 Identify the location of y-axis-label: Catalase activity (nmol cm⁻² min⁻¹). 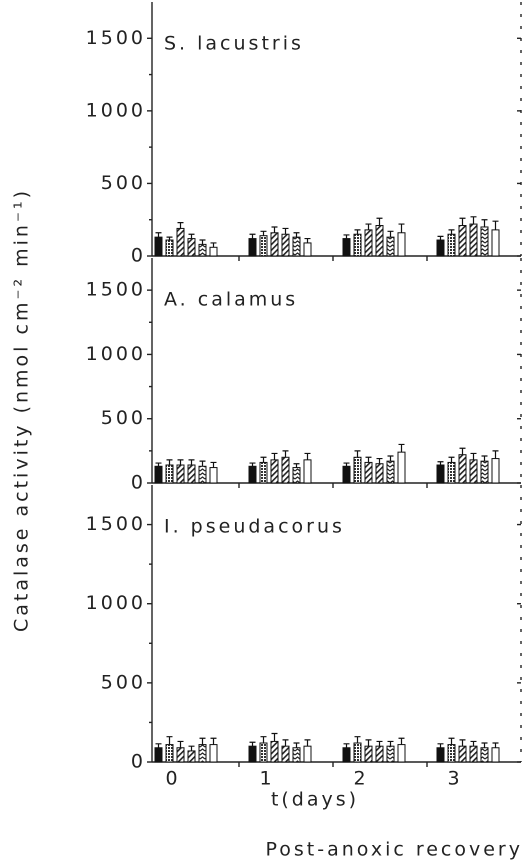
(22, 410).